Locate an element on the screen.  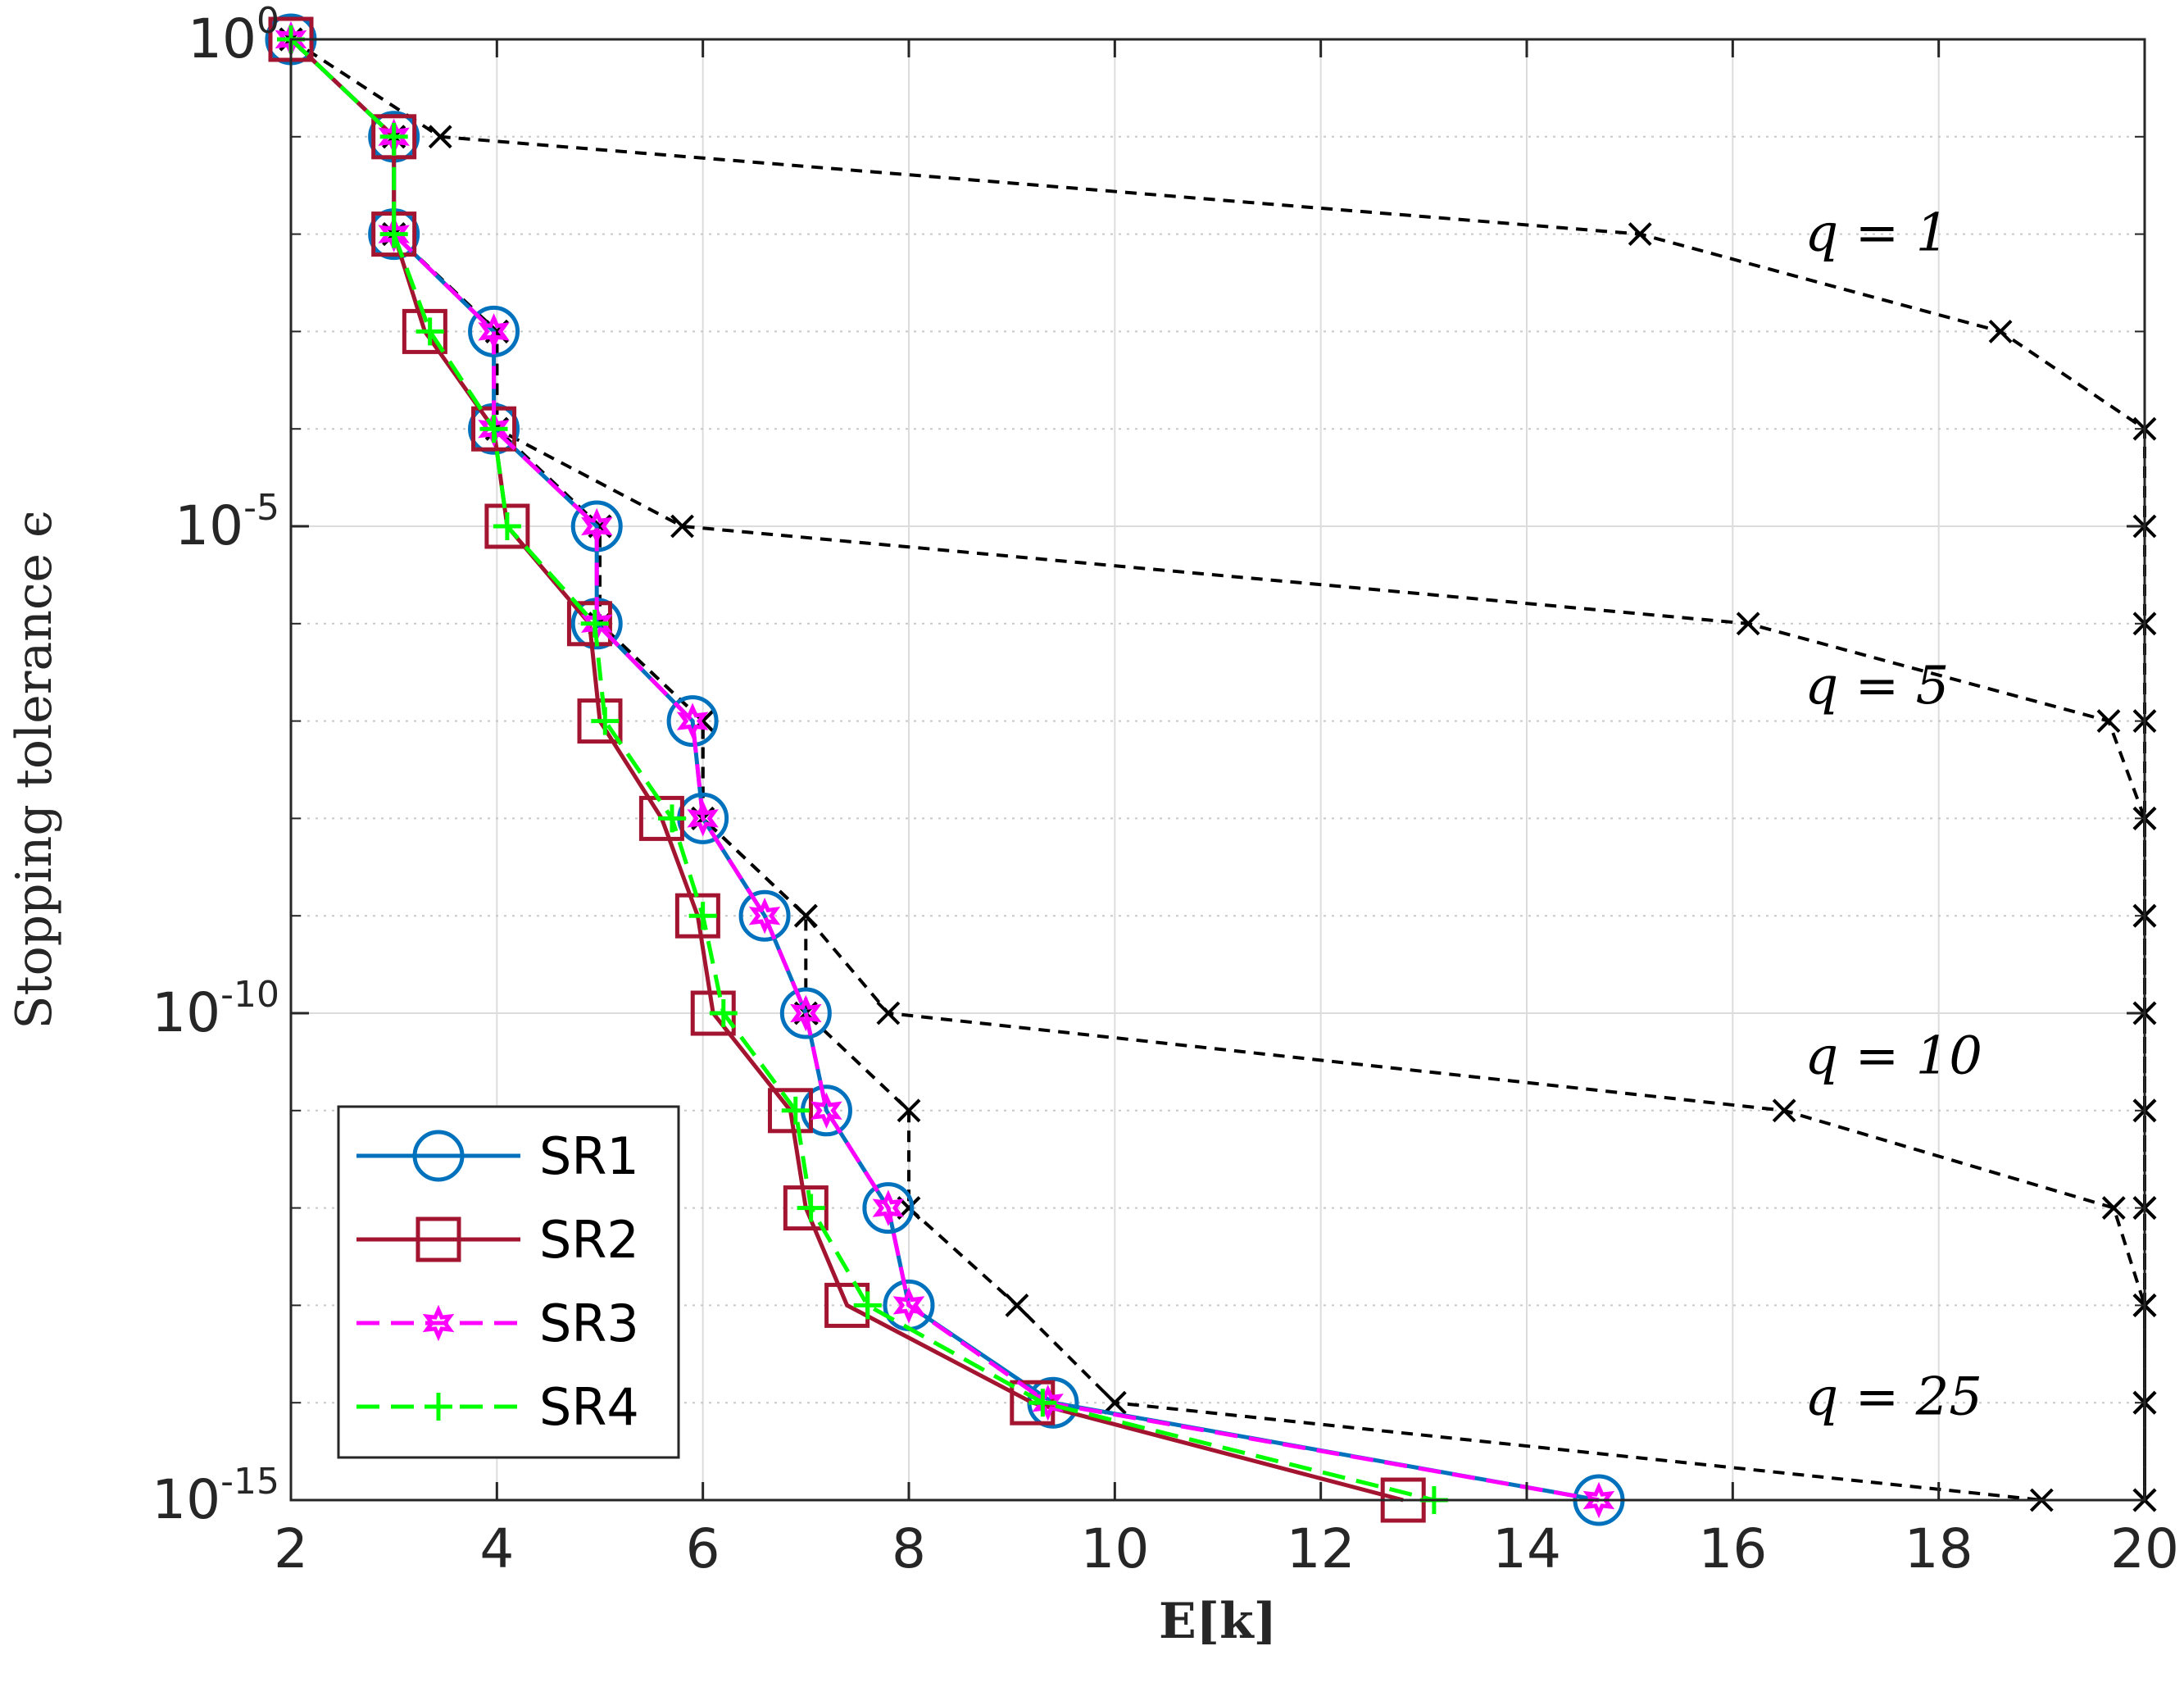
legend-label: SR2 is located at coordinates (589, 1240).